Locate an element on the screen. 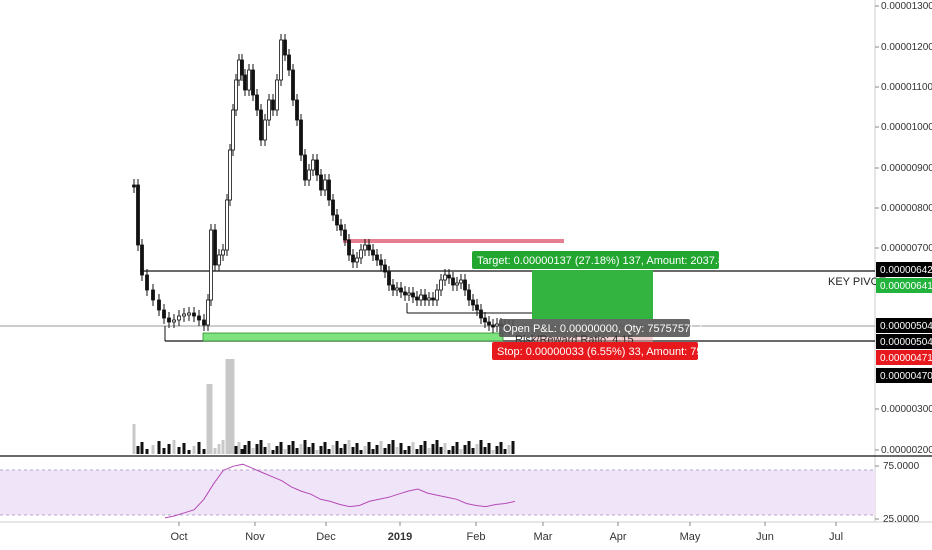 This screenshot has width=932, height=550. price-badge-label: 0.00000504 is located at coordinates (906, 326).